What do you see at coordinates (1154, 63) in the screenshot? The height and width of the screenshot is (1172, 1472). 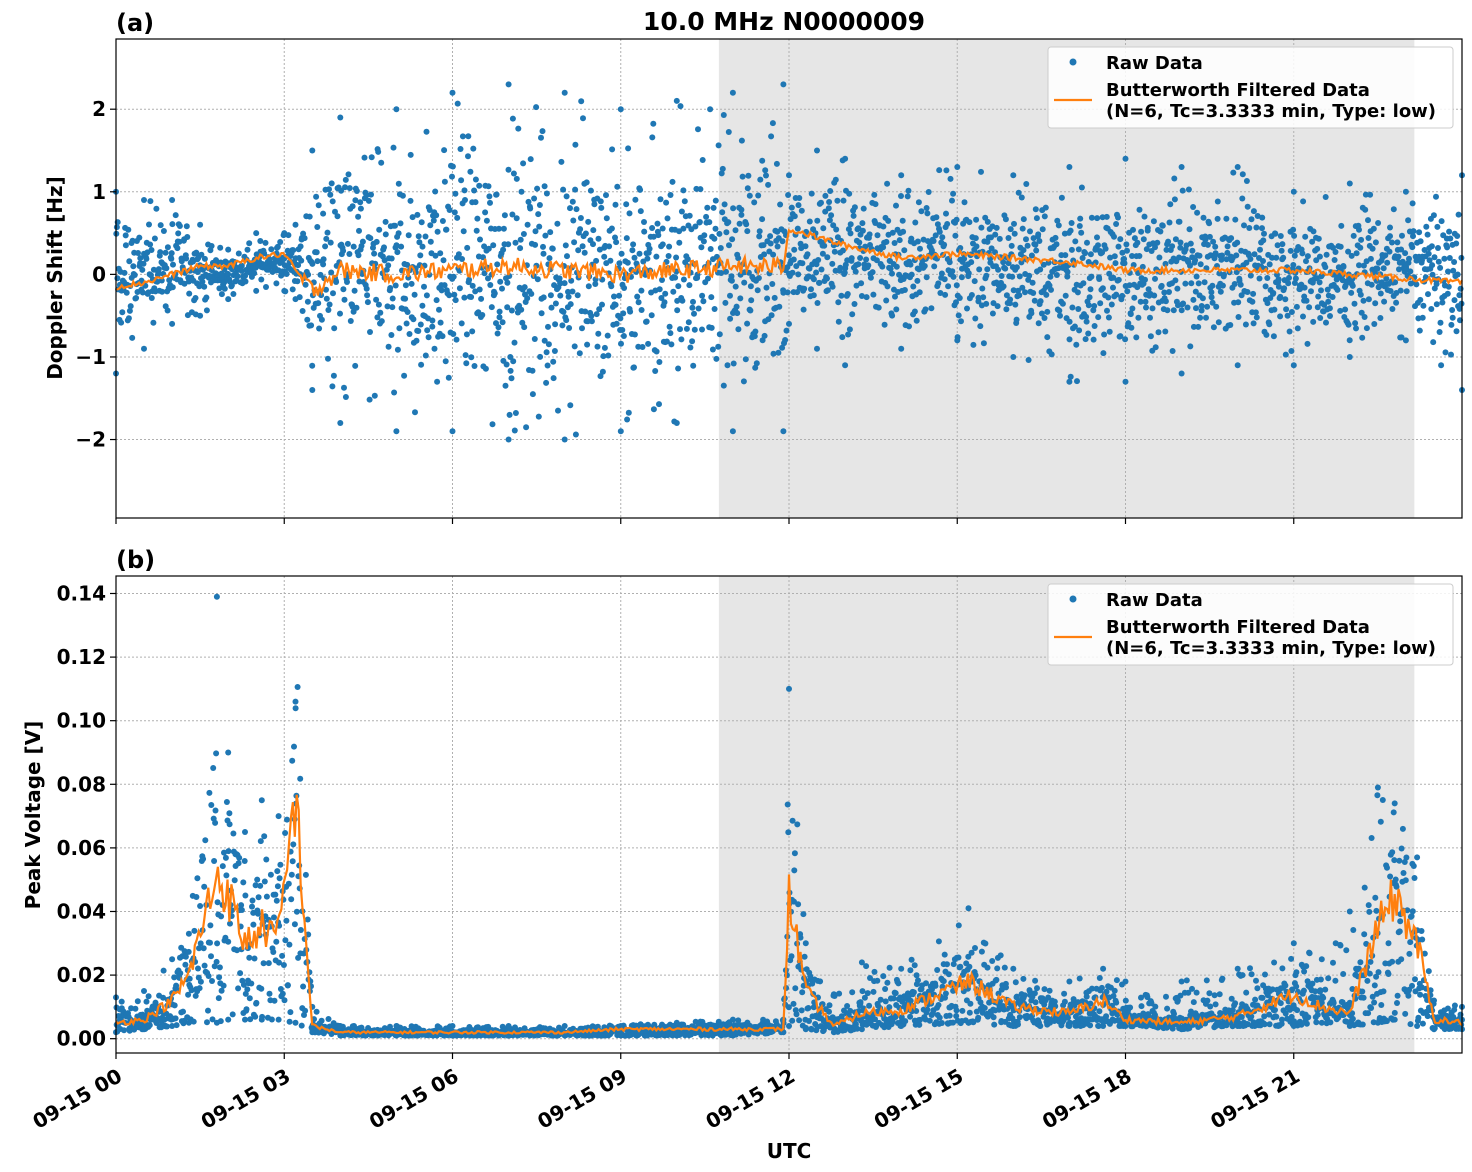 I see `legend-raw-label: Raw Data` at bounding box center [1154, 63].